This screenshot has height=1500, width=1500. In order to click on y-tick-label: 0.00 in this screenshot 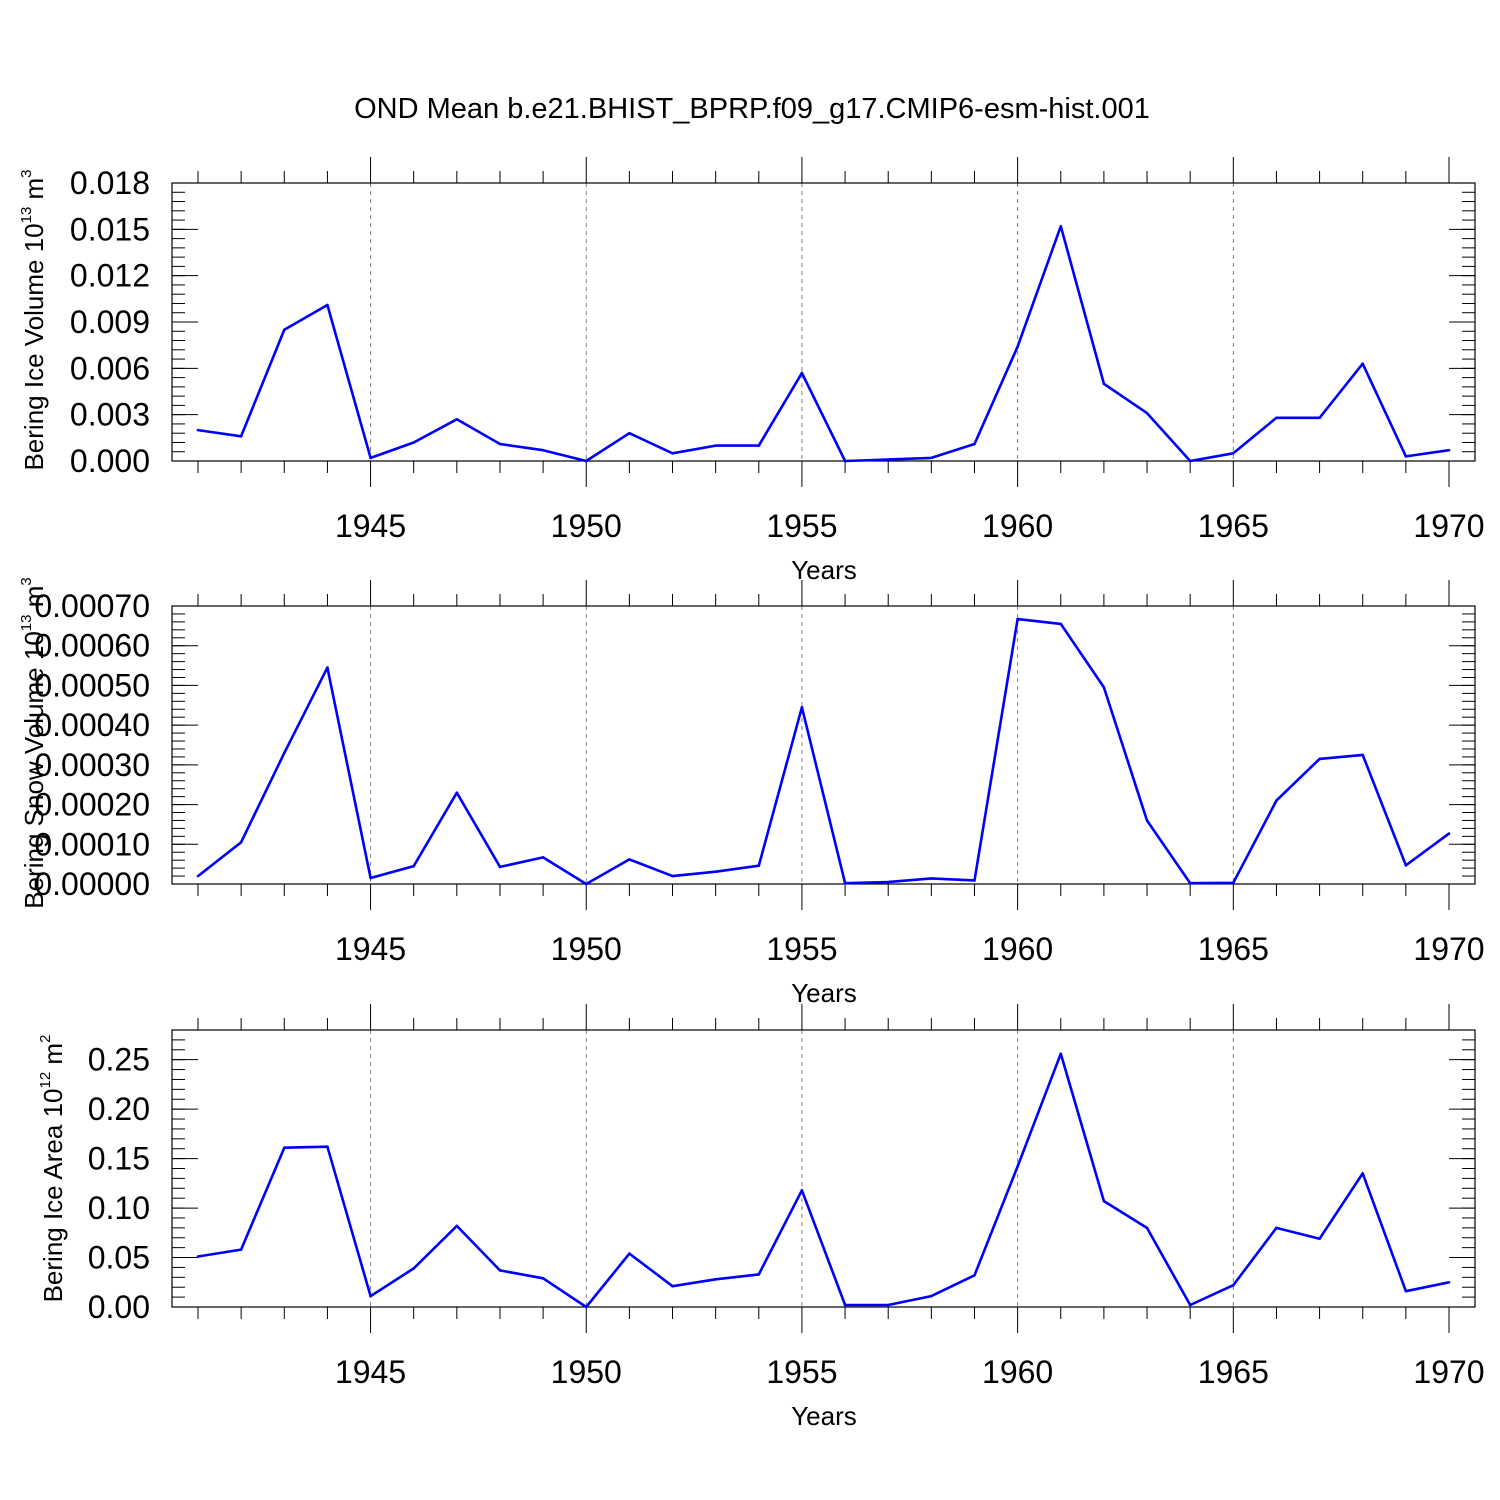, I will do `click(119, 1307)`.